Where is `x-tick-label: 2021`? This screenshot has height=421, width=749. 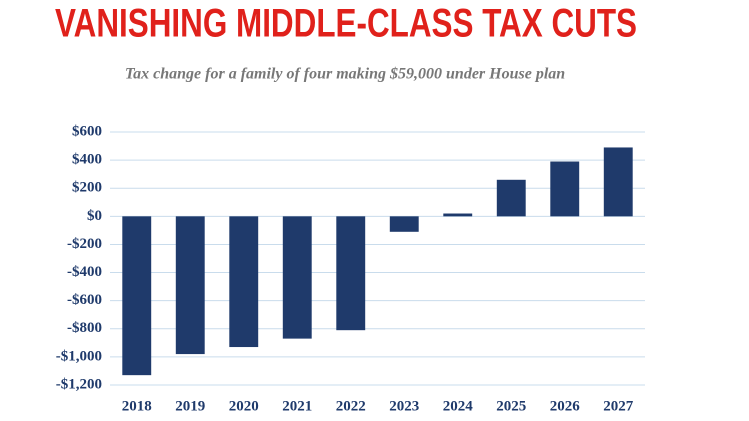 x-tick-label: 2021 is located at coordinates (297, 406).